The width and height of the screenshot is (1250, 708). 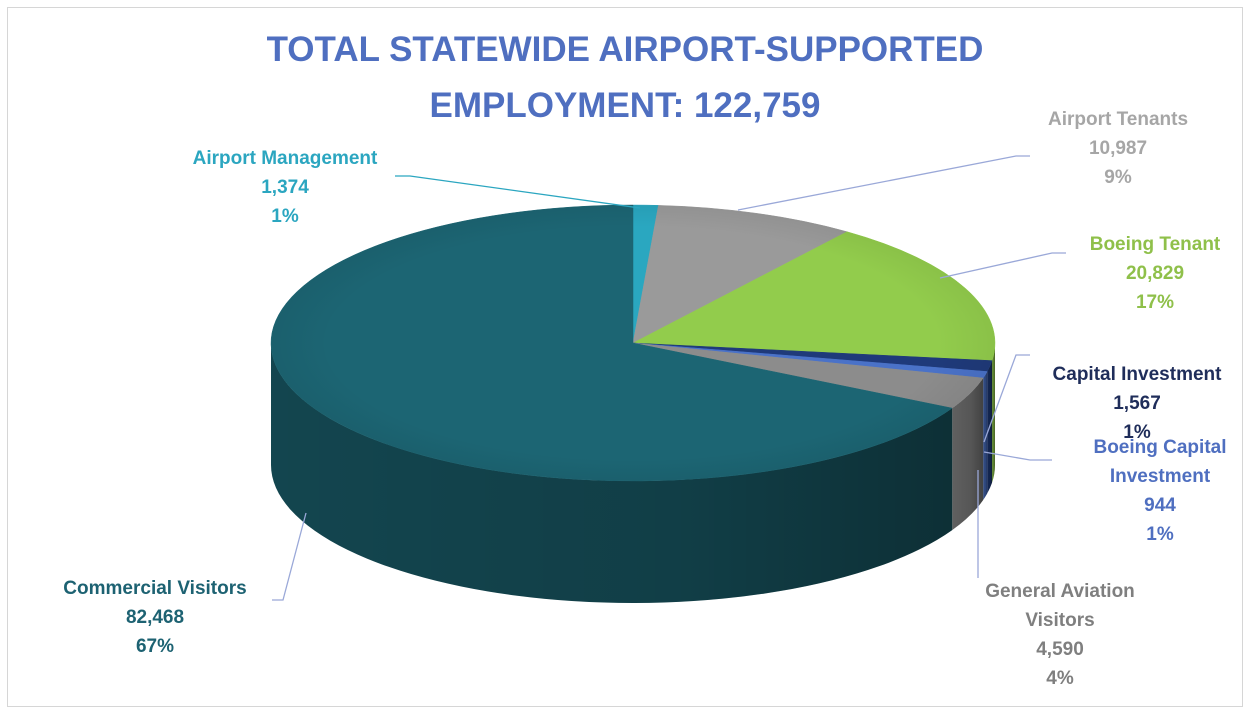 What do you see at coordinates (985, 436) in the screenshot?
I see `pie-side-shade-boeing-capital-investment` at bounding box center [985, 436].